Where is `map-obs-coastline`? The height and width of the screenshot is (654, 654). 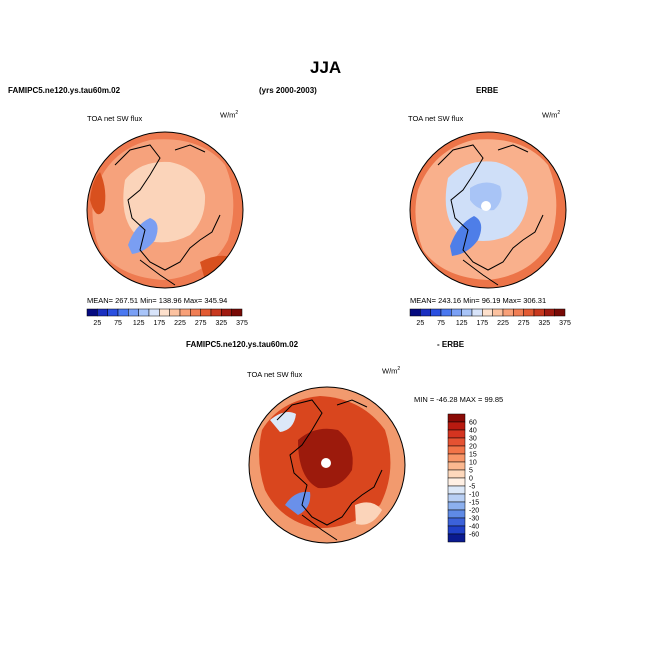
map-obs-coastline is located at coordinates (490, 215).